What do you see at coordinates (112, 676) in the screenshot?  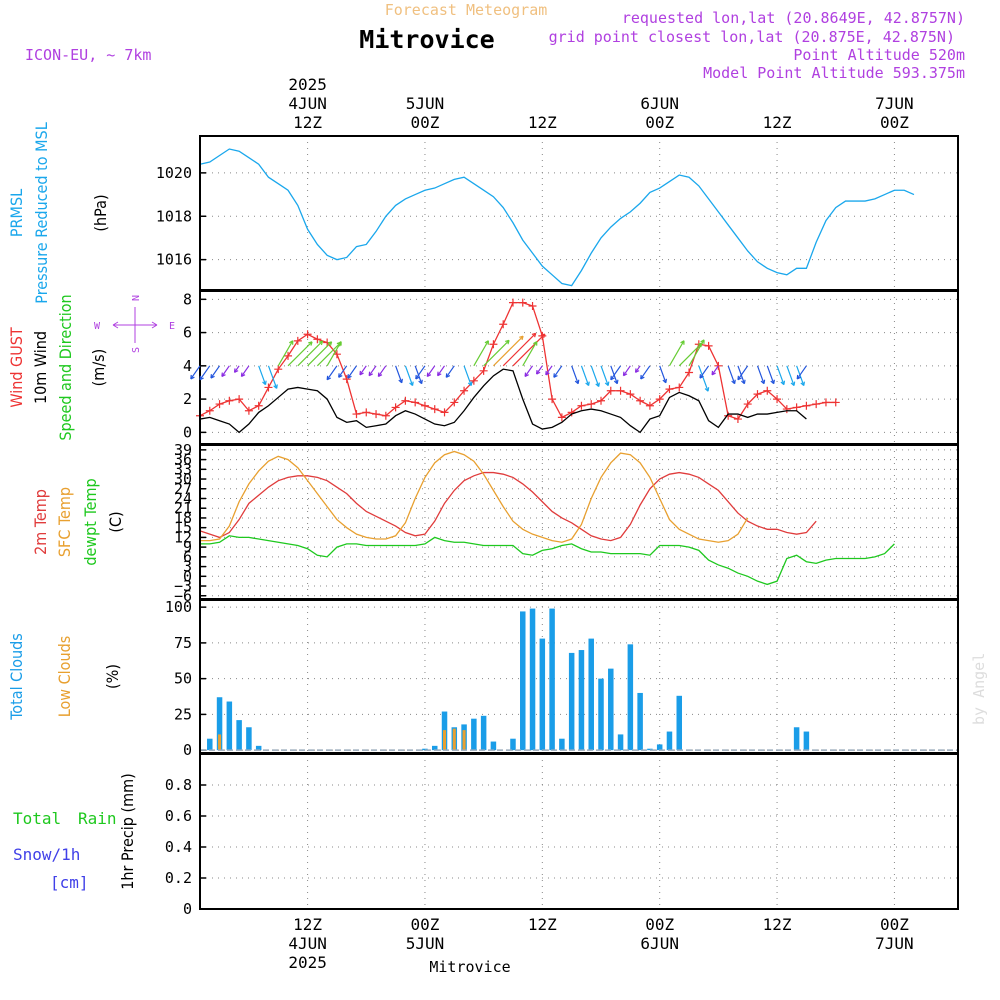 I see `ylabel-3-2: (%)` at bounding box center [112, 676].